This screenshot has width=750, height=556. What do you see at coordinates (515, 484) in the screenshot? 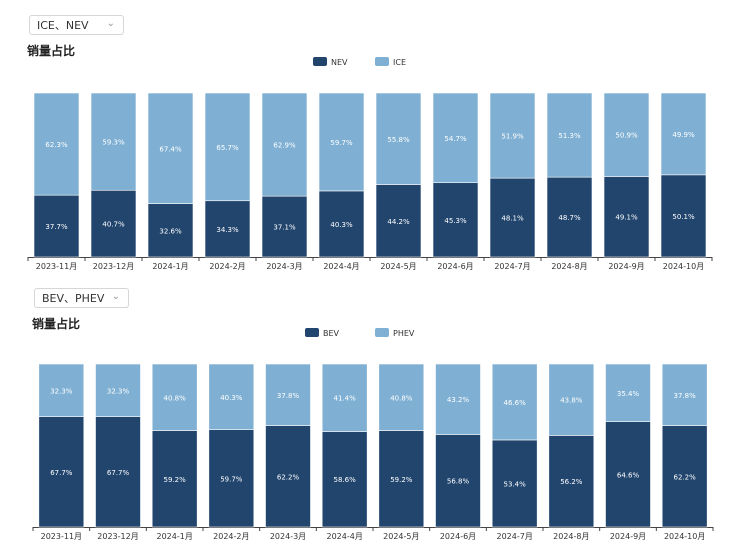
I see `data-label-bev: 53.4%` at bounding box center [515, 484].